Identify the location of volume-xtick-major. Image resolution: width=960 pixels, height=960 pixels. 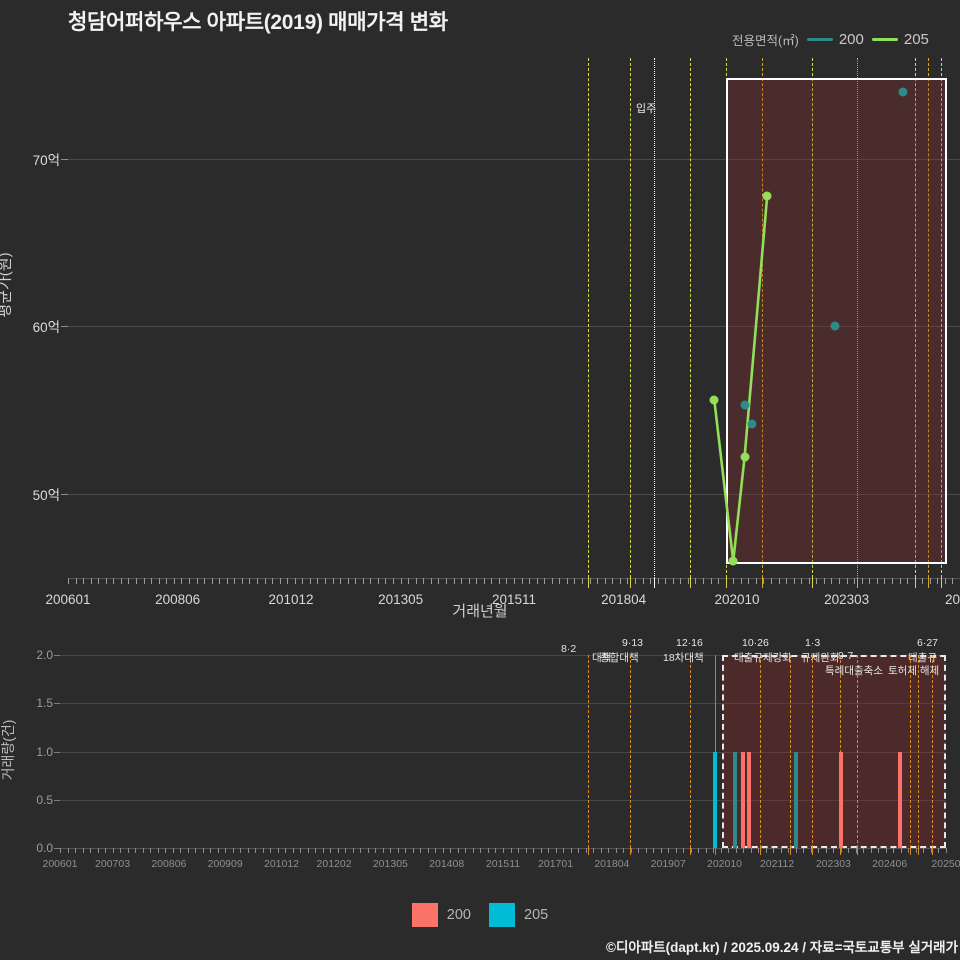
(761, 851).